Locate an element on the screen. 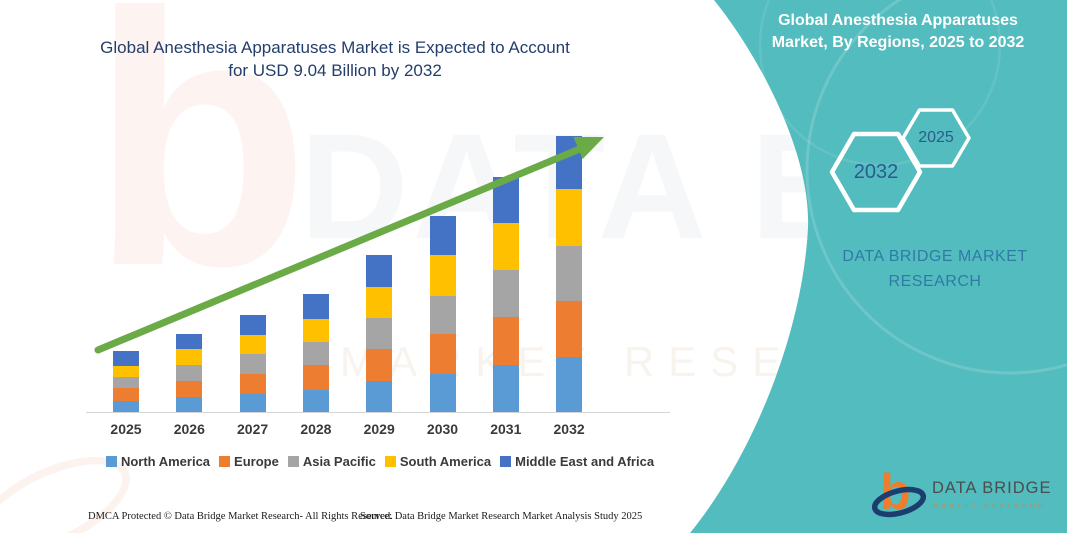 The width and height of the screenshot is (1067, 533). bar-2026-segment-europe is located at coordinates (189, 389).